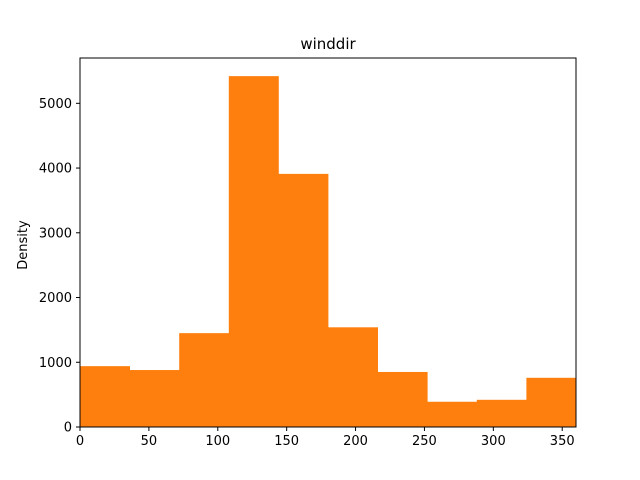  I want to click on x-tick-label: 100, so click(217, 441).